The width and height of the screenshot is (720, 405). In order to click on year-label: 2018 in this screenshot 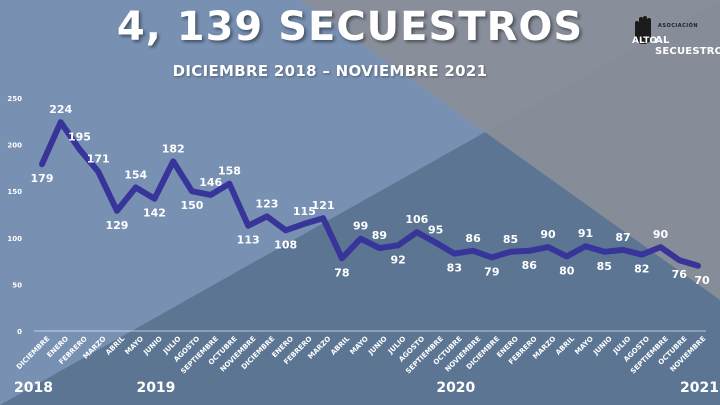, I will do `click(33, 388)`.